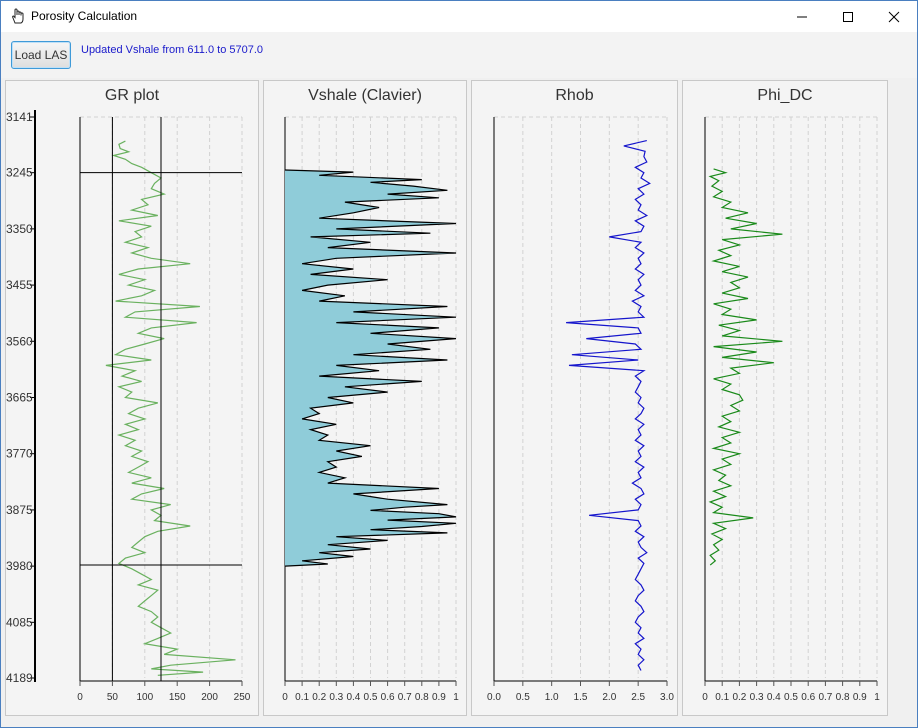 The width and height of the screenshot is (918, 728). I want to click on x-tick-label: 3.0, so click(667, 697).